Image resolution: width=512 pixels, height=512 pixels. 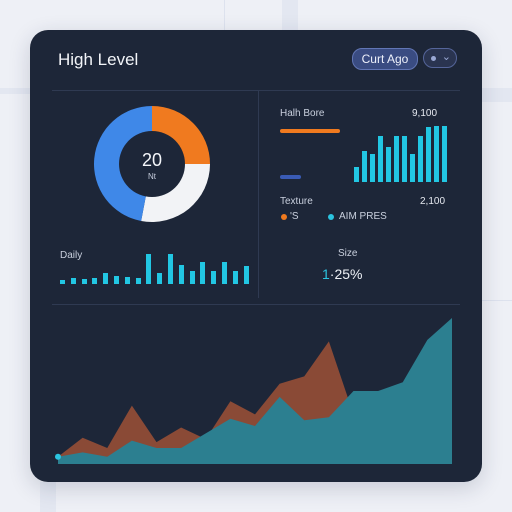 I want to click on legend-label: AIM PRES, so click(x=363, y=216).